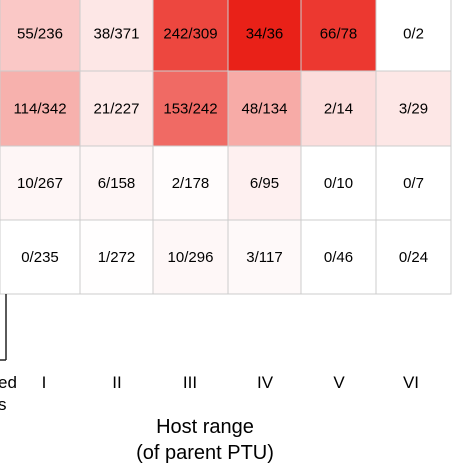 This screenshot has width=474, height=474. What do you see at coordinates (339, 382) in the screenshot?
I see `x-tick-label-5: V` at bounding box center [339, 382].